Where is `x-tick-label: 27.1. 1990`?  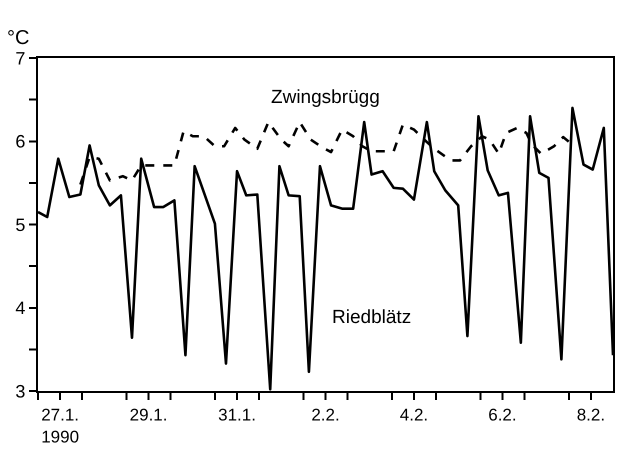 x-tick-label: 27.1. 1990 is located at coordinates (60, 425).